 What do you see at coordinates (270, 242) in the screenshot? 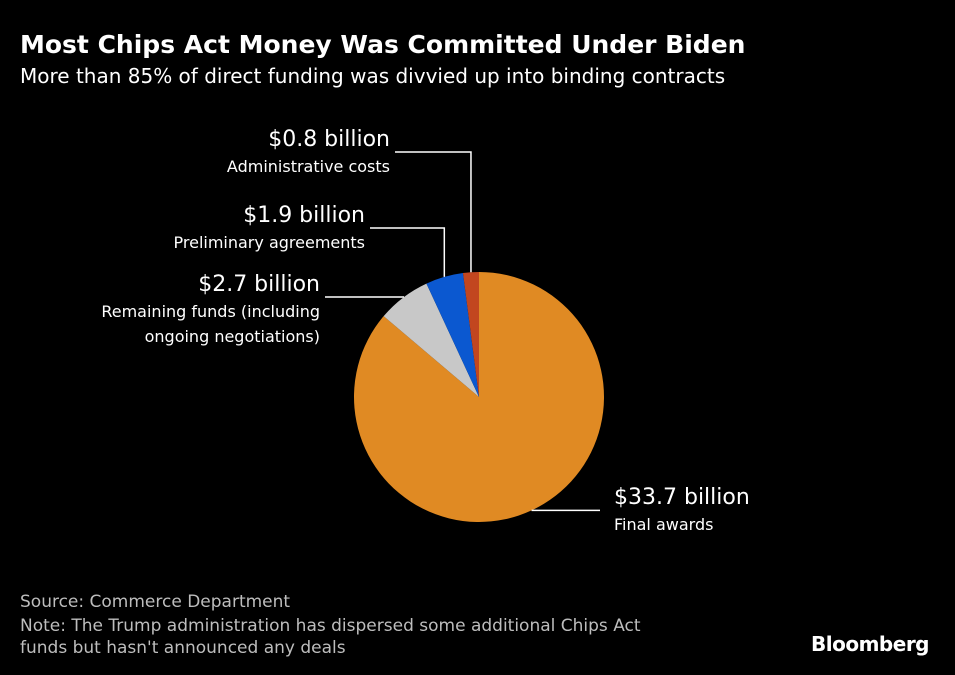
I see `category-label-2: Preliminary agreements` at bounding box center [270, 242].